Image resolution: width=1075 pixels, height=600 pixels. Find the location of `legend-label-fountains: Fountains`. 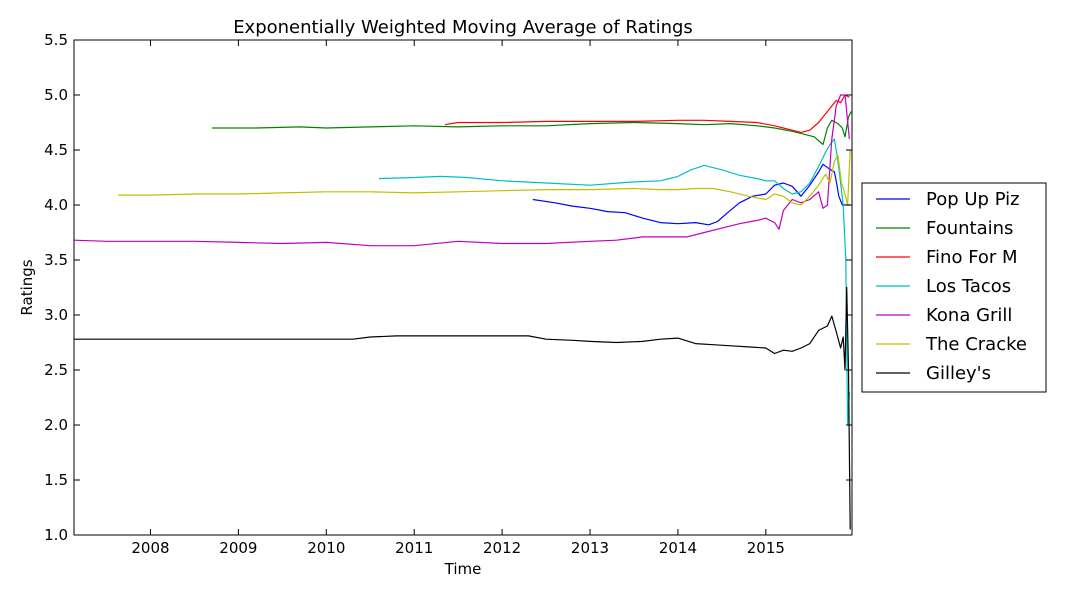

legend-label-fountains: Fountains is located at coordinates (969, 228).